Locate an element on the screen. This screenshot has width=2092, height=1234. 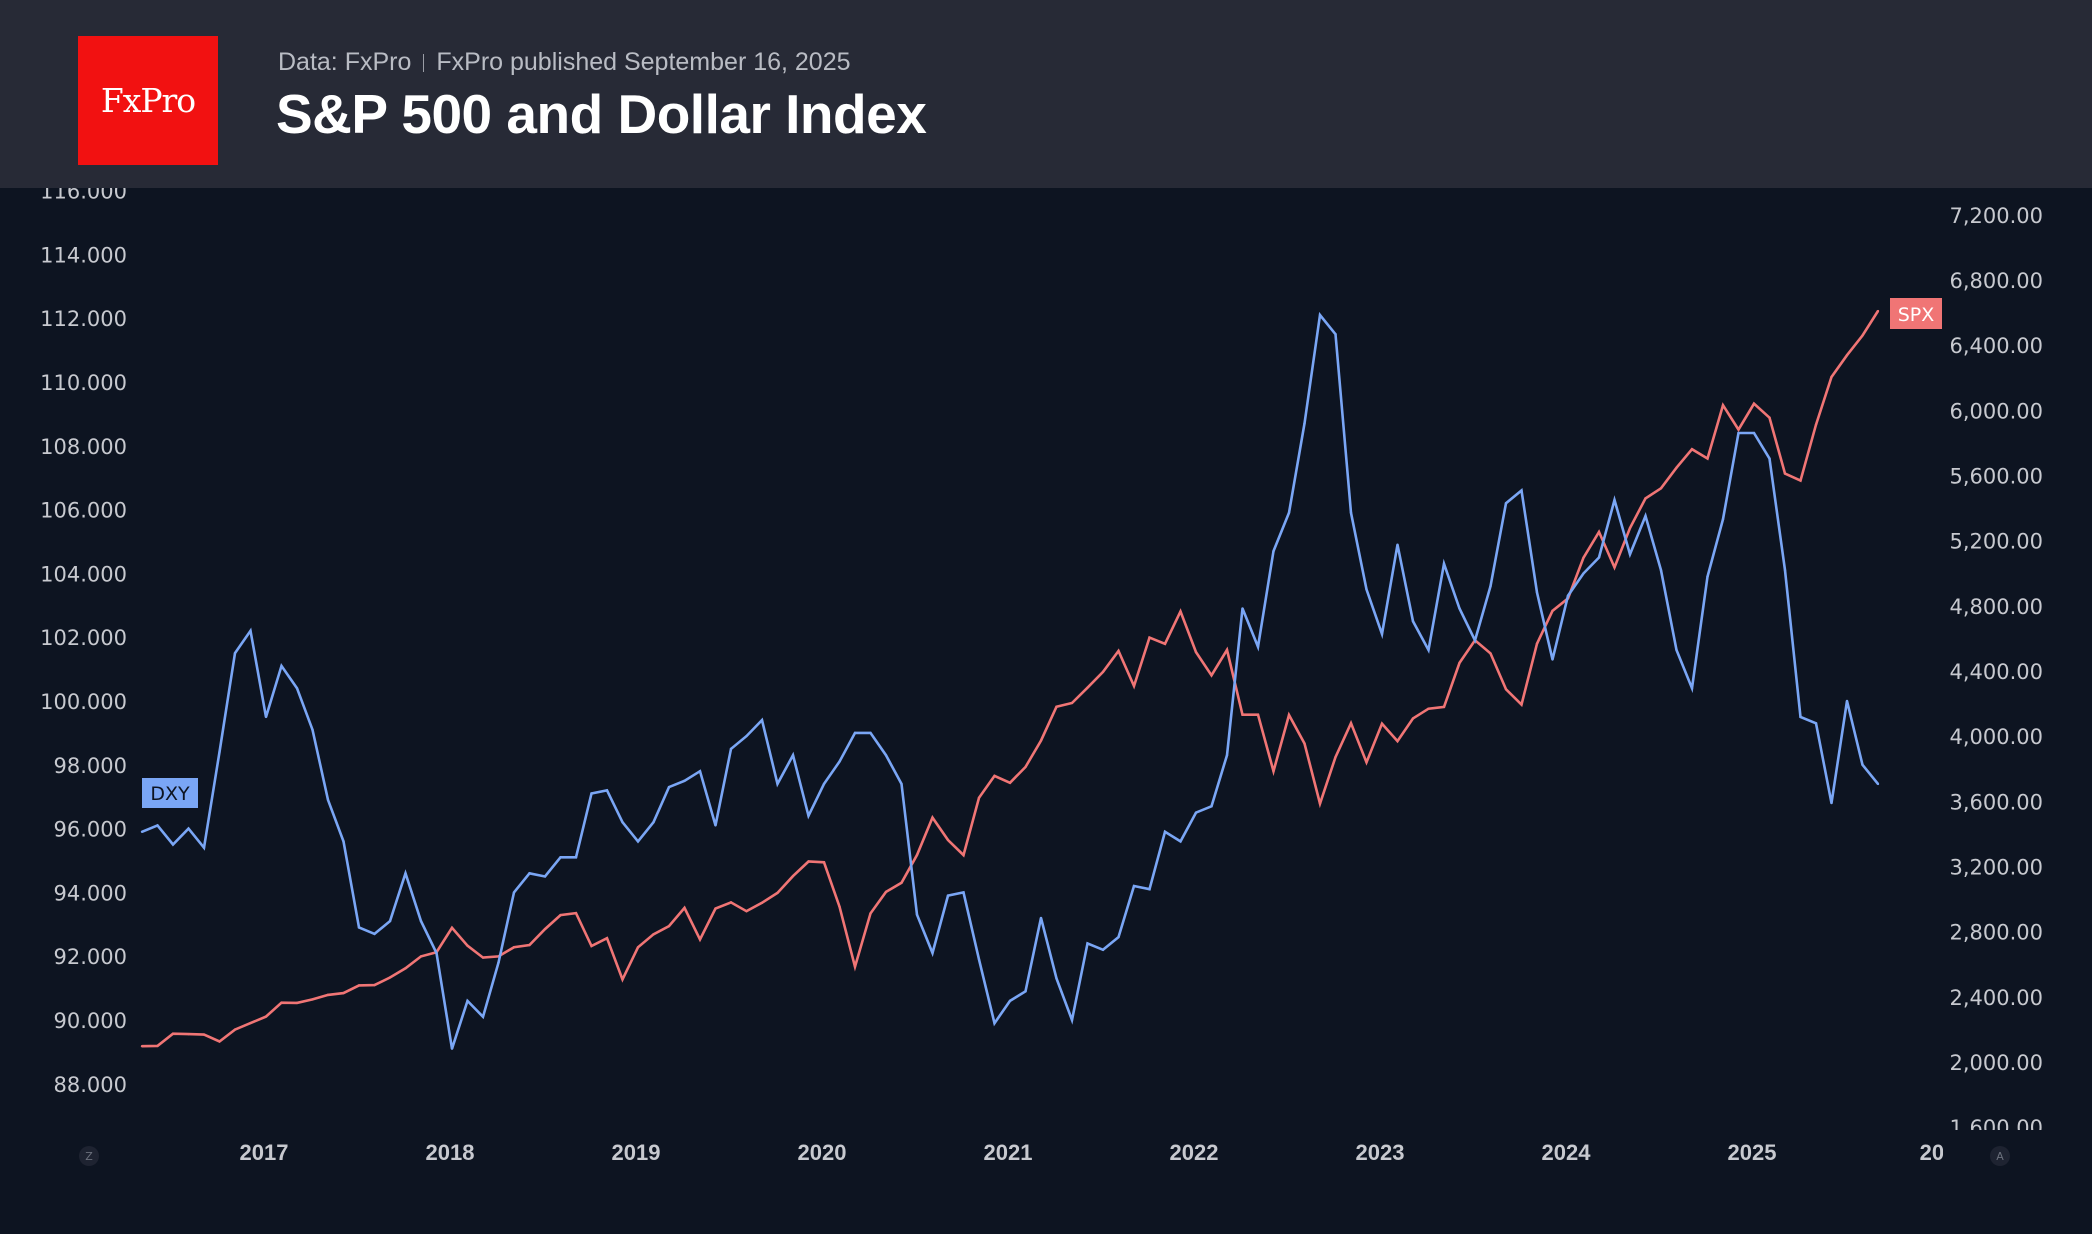
right-tick-label: 2,800.00 is located at coordinates (1996, 933).